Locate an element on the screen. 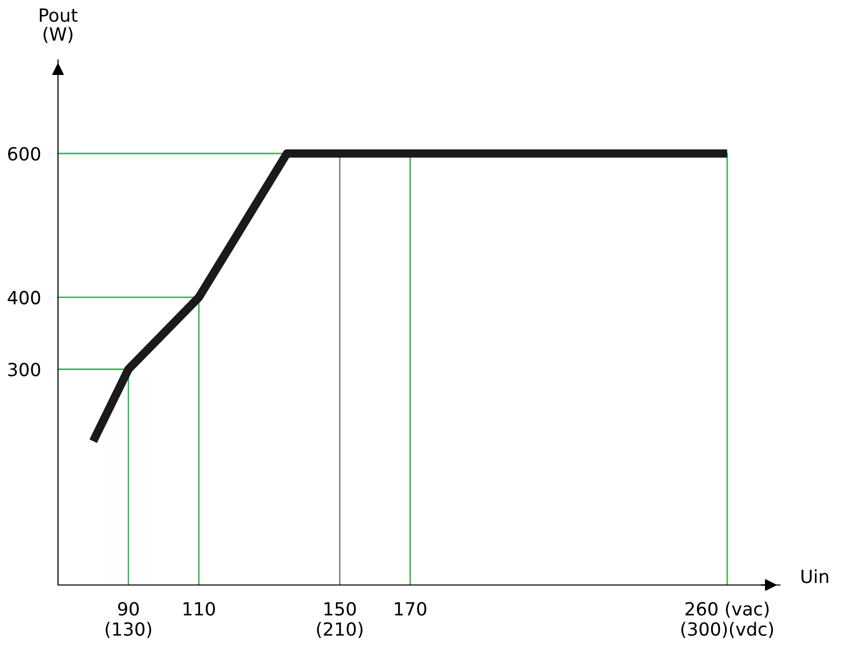 The height and width of the screenshot is (654, 847). x-tick-label: 90 (130) is located at coordinates (129, 620).